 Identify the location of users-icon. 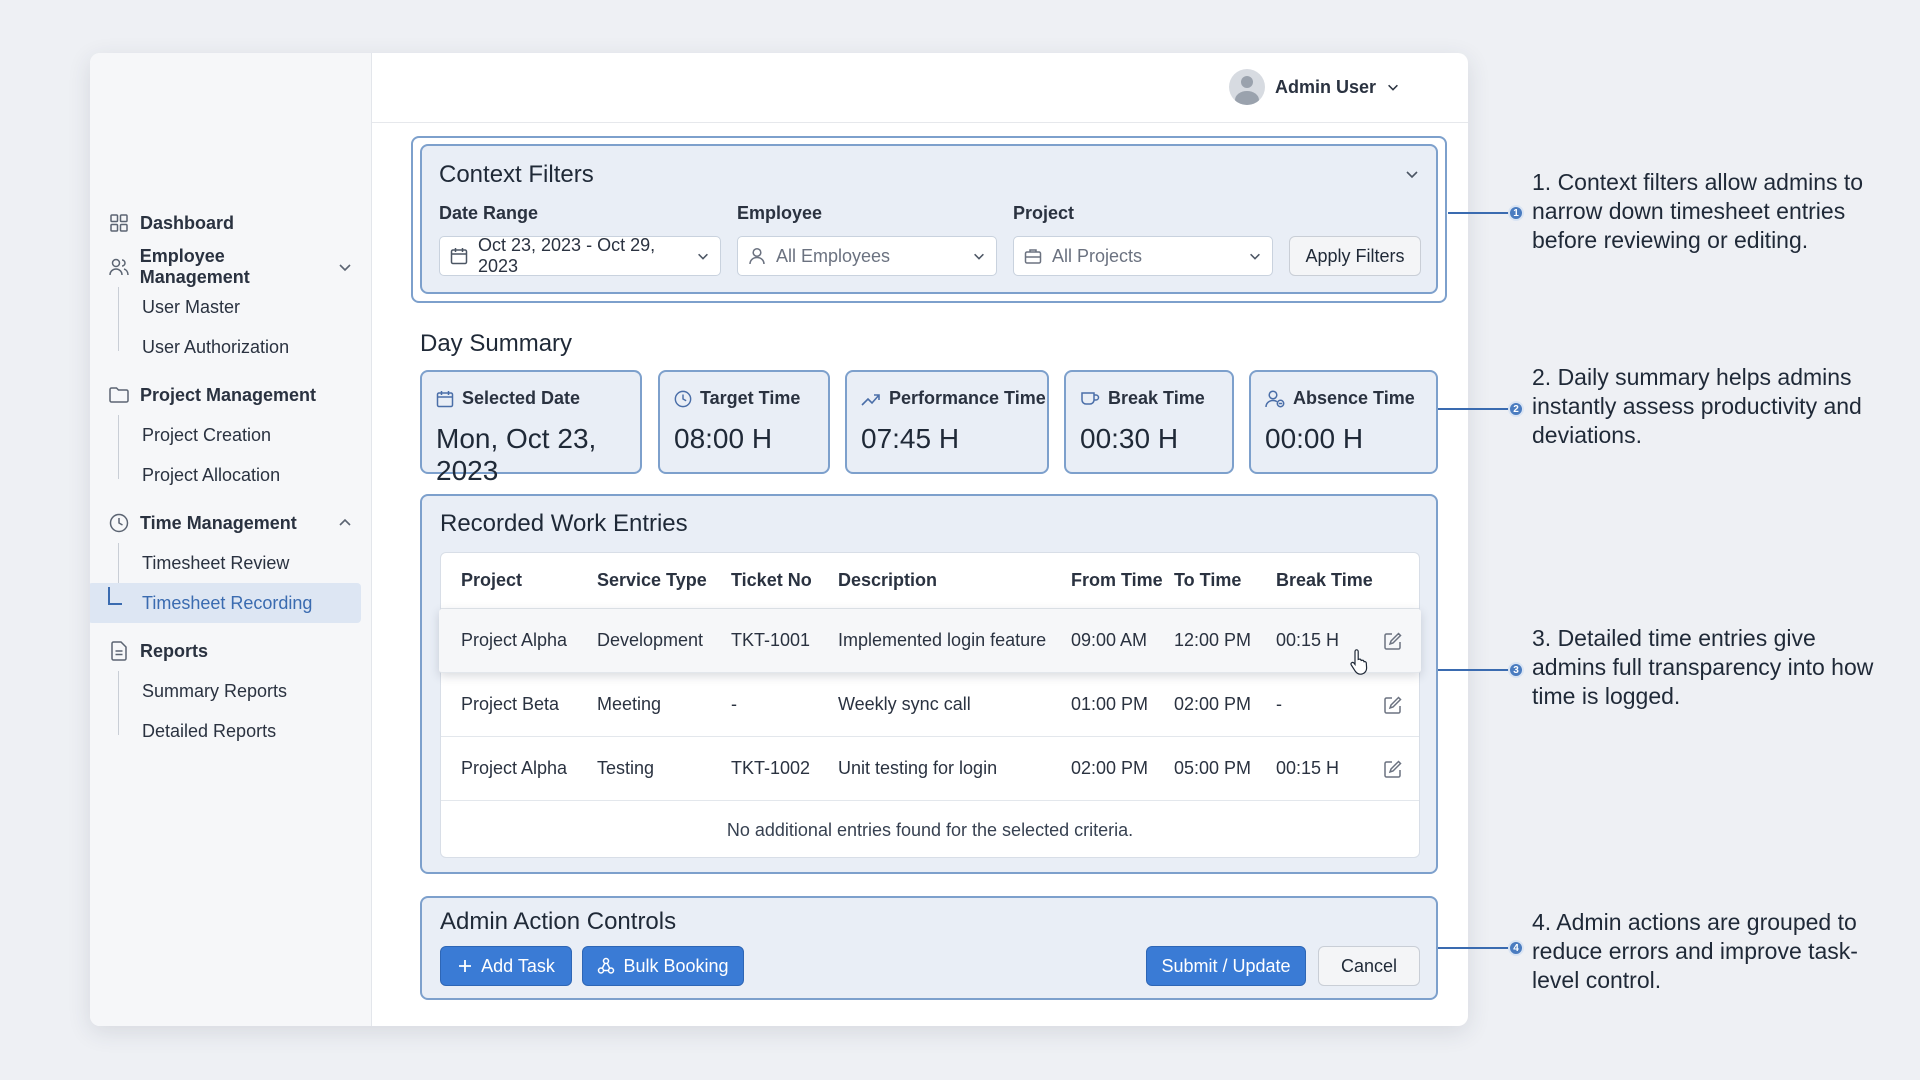
(119, 267).